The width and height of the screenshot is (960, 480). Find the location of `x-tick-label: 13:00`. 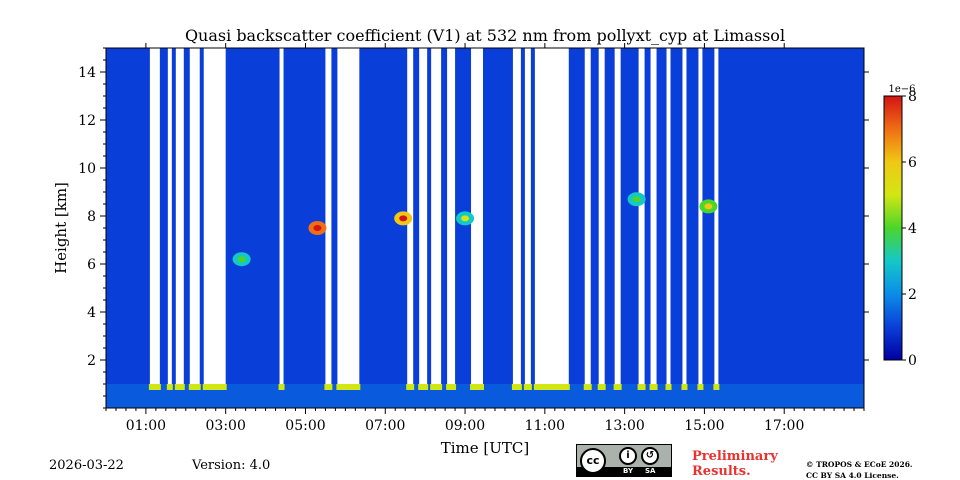

x-tick-label: 13:00 is located at coordinates (624, 426).